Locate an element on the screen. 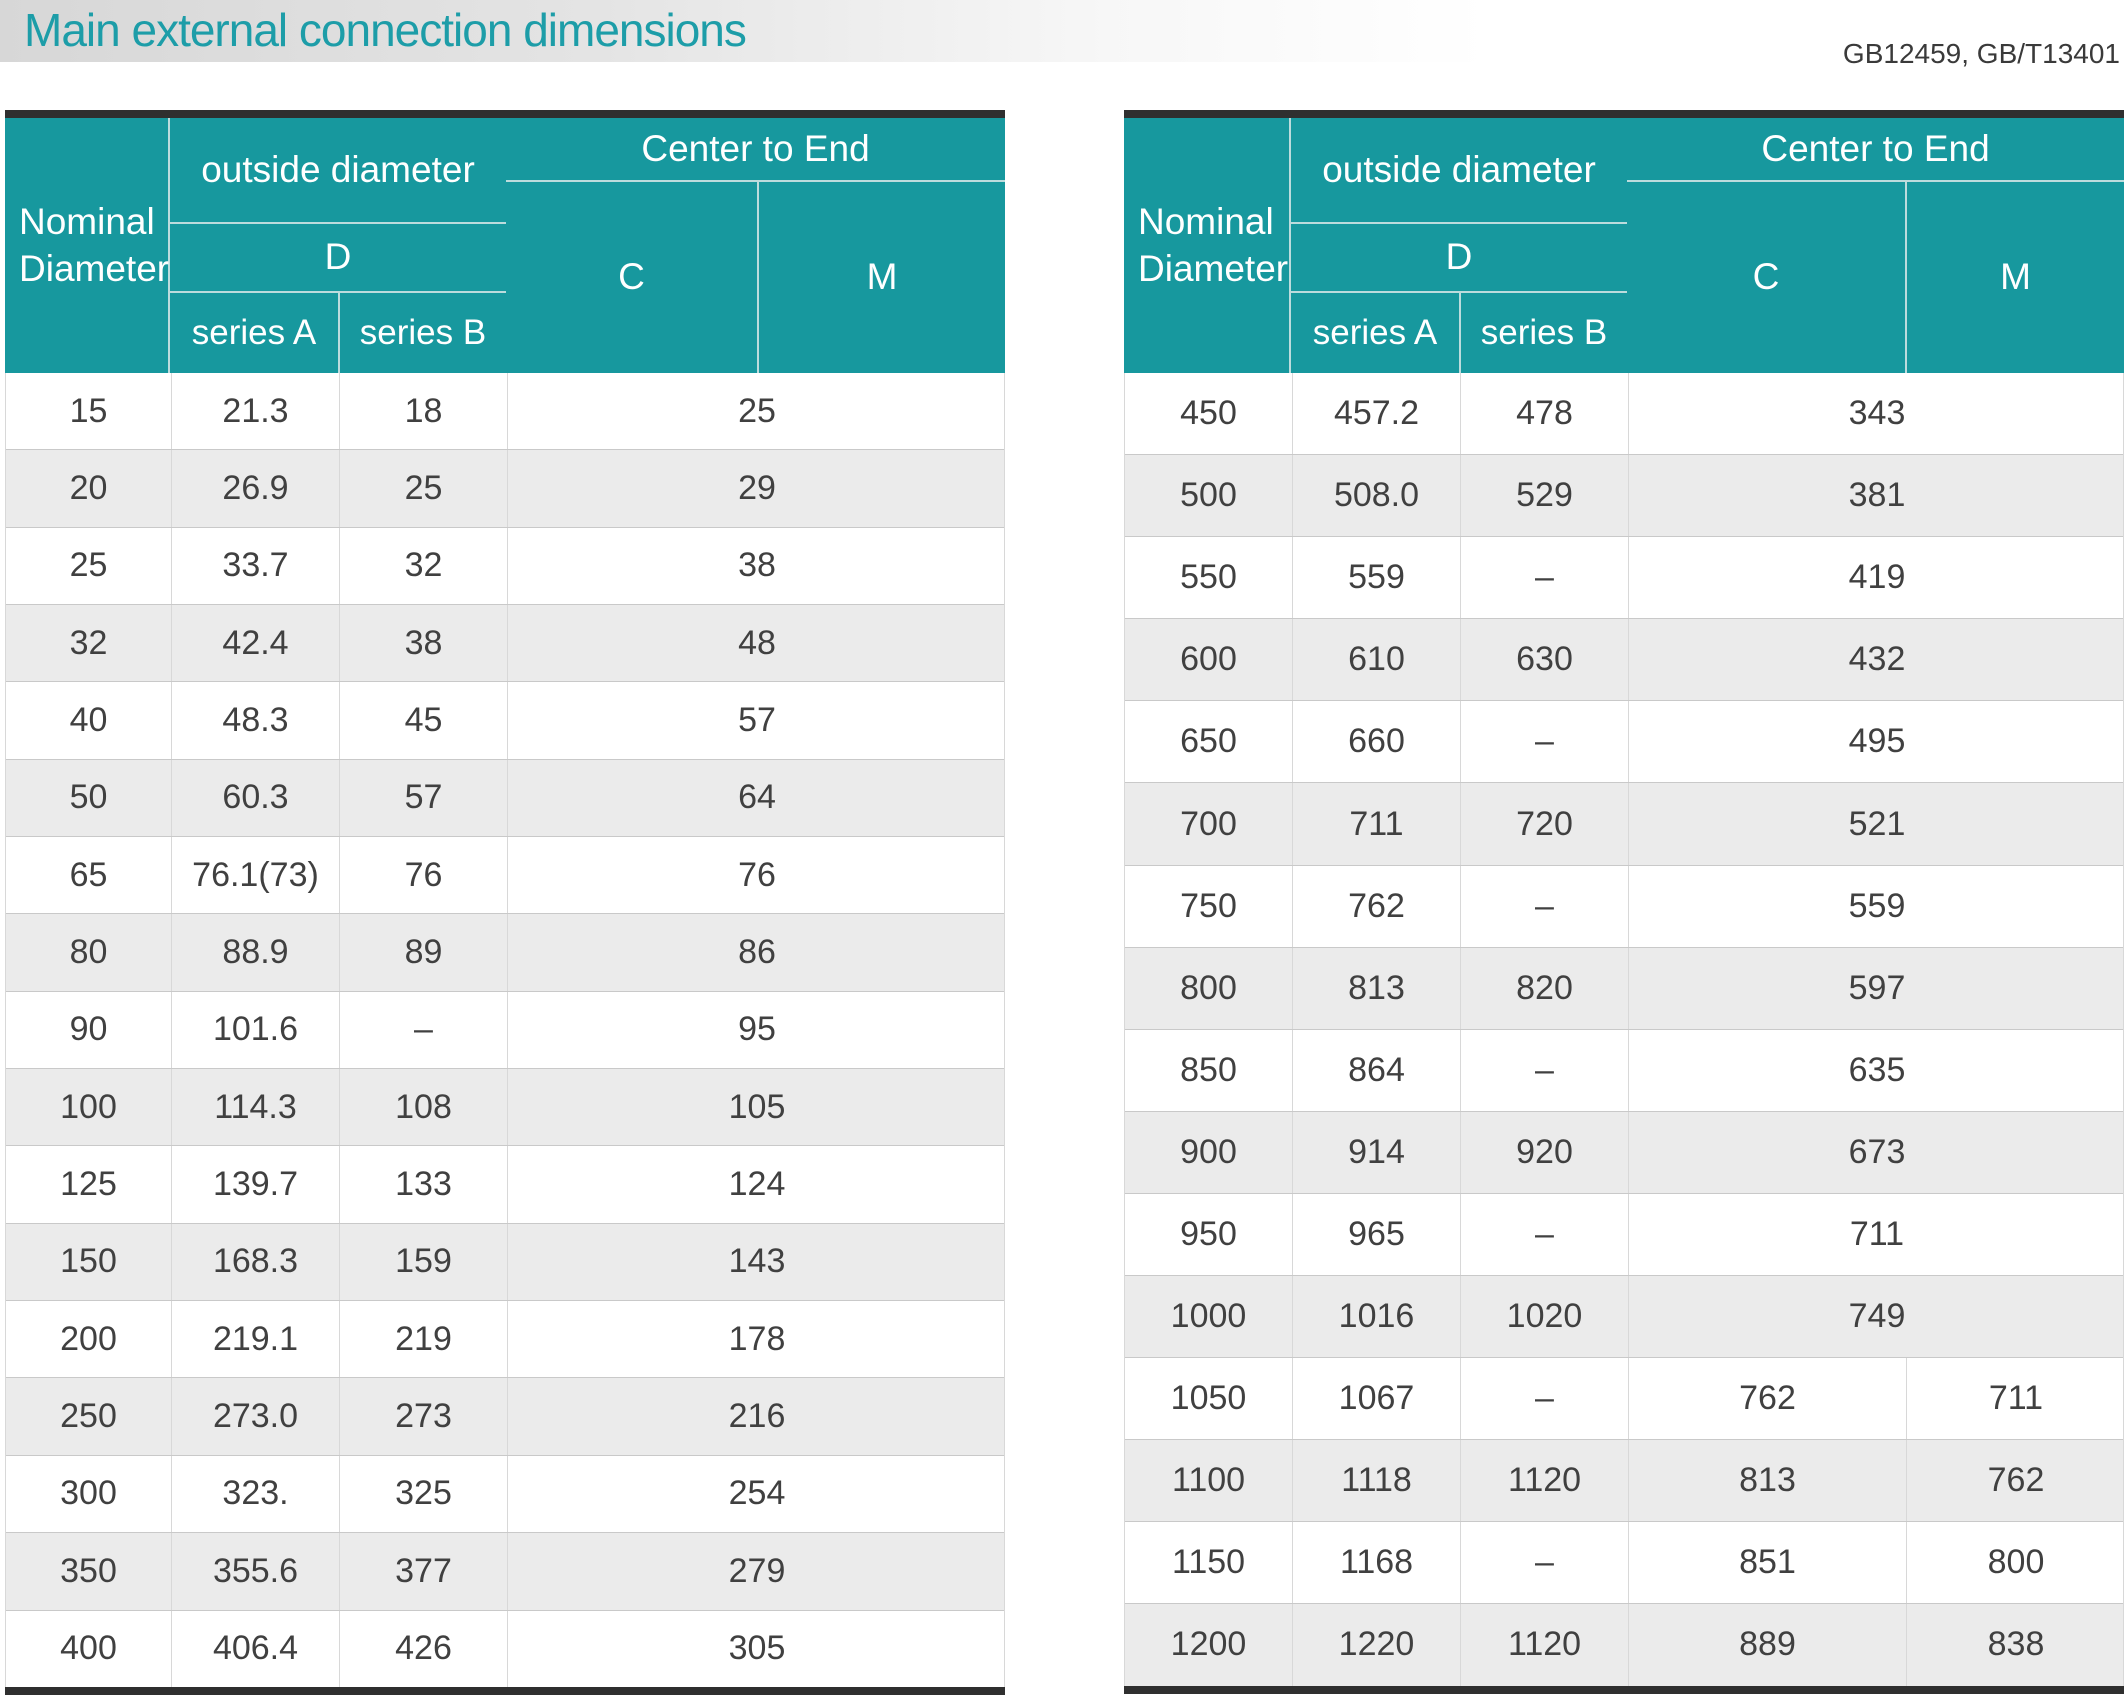 This screenshot has width=2128, height=1695. cell-nominal-diameter: 90 is located at coordinates (88, 1029).